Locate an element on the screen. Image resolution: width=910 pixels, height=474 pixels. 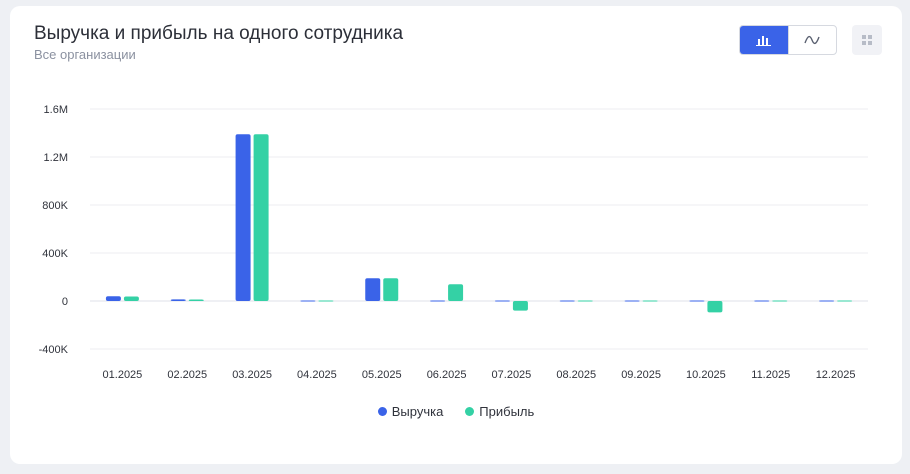
x-tick-label: 10.2025 is located at coordinates (706, 375).